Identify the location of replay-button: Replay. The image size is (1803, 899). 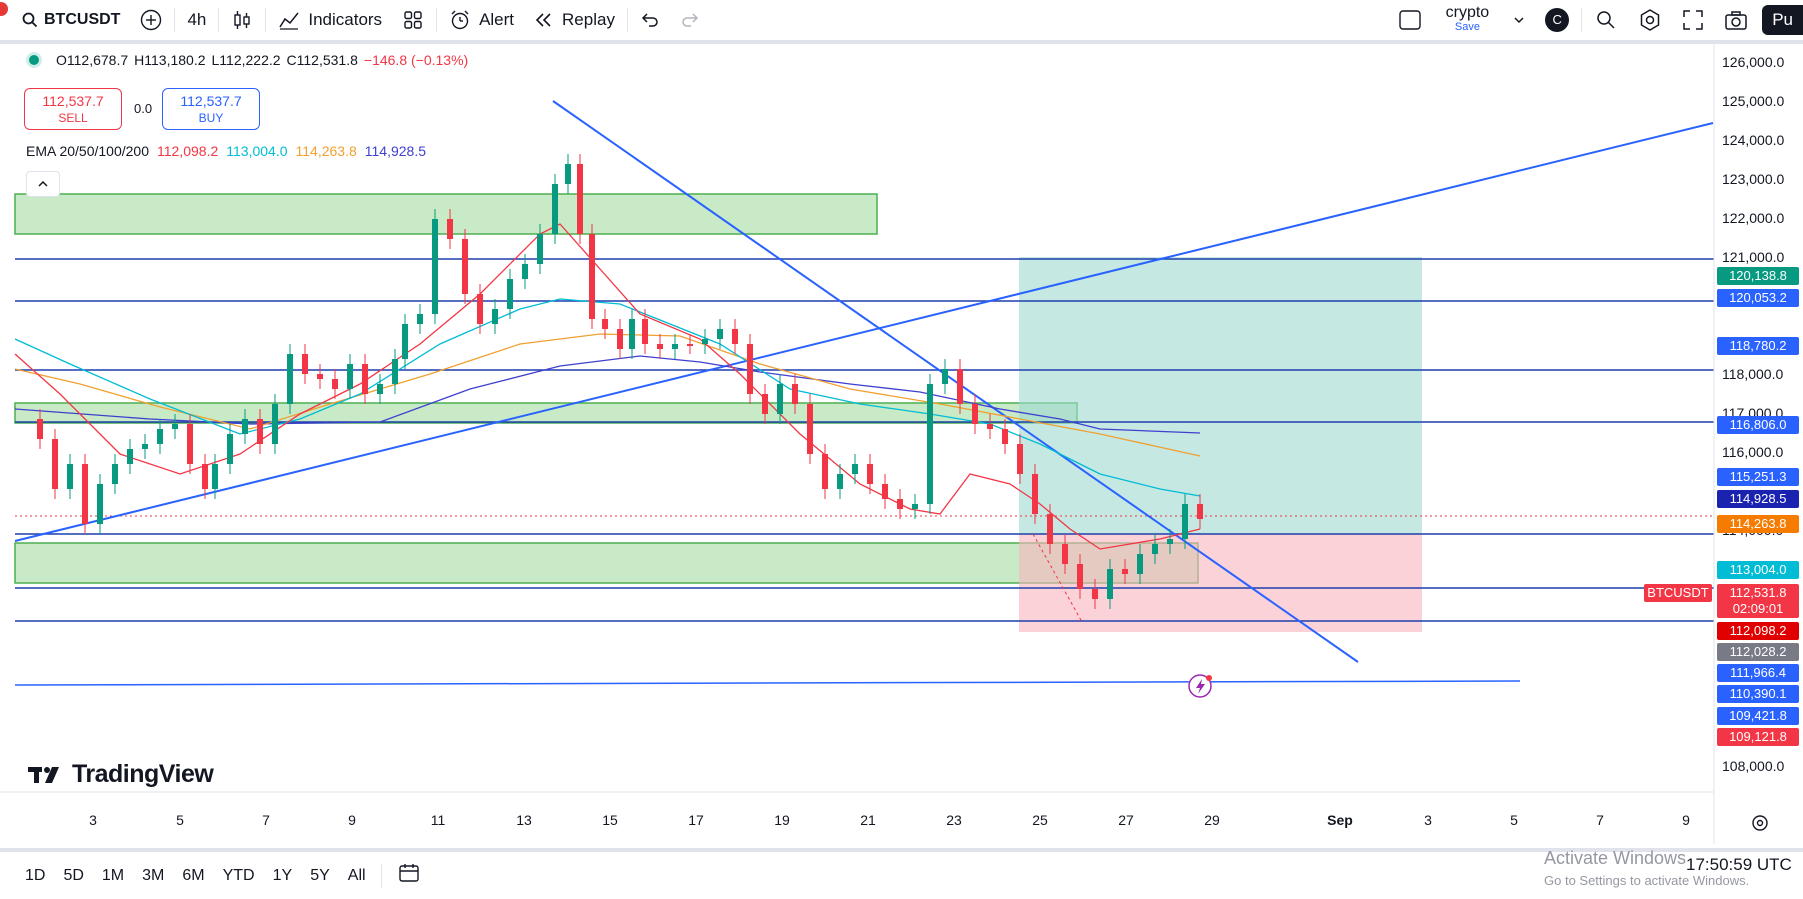
(574, 20).